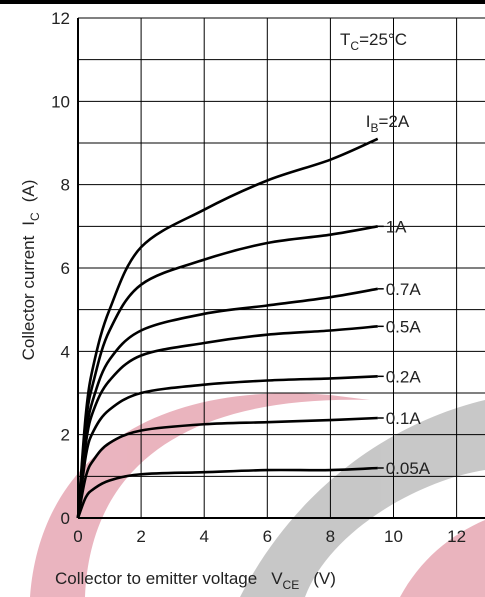 This screenshot has height=597, width=485. What do you see at coordinates (398, 121) in the screenshot?
I see `legend-entry: 2A` at bounding box center [398, 121].